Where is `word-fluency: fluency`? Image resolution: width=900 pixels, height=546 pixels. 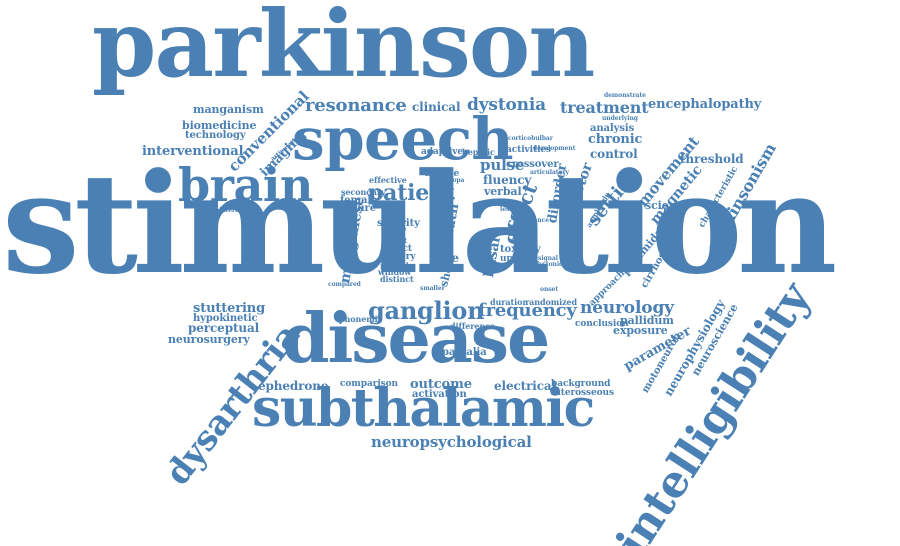
word-fluency: fluency is located at coordinates (507, 180).